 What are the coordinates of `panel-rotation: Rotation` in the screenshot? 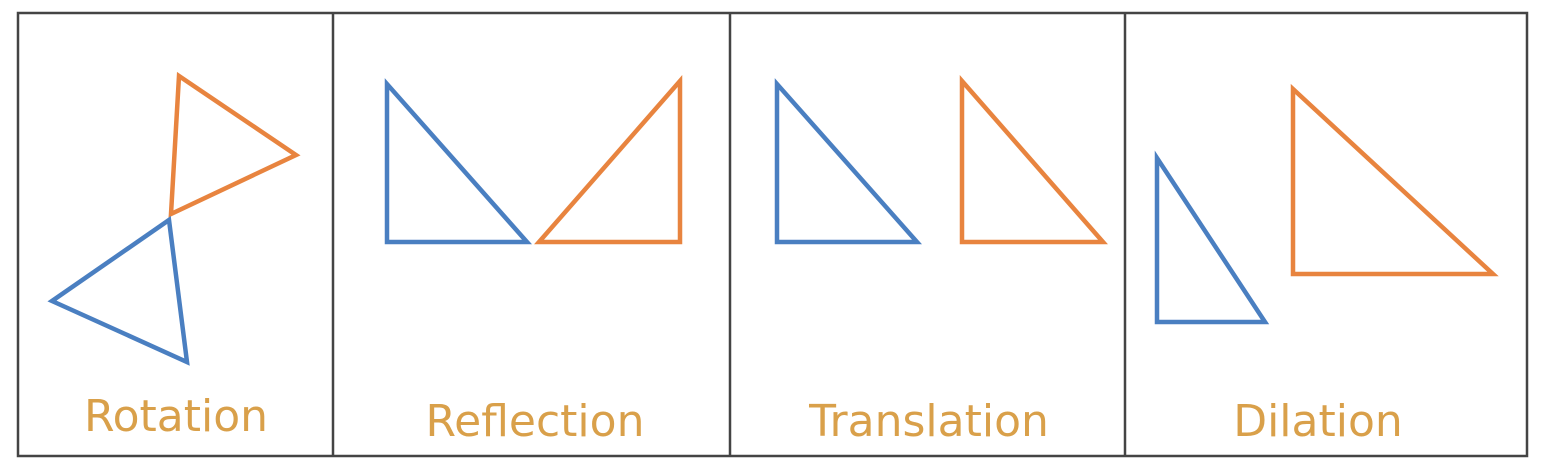 It's located at (174, 256).